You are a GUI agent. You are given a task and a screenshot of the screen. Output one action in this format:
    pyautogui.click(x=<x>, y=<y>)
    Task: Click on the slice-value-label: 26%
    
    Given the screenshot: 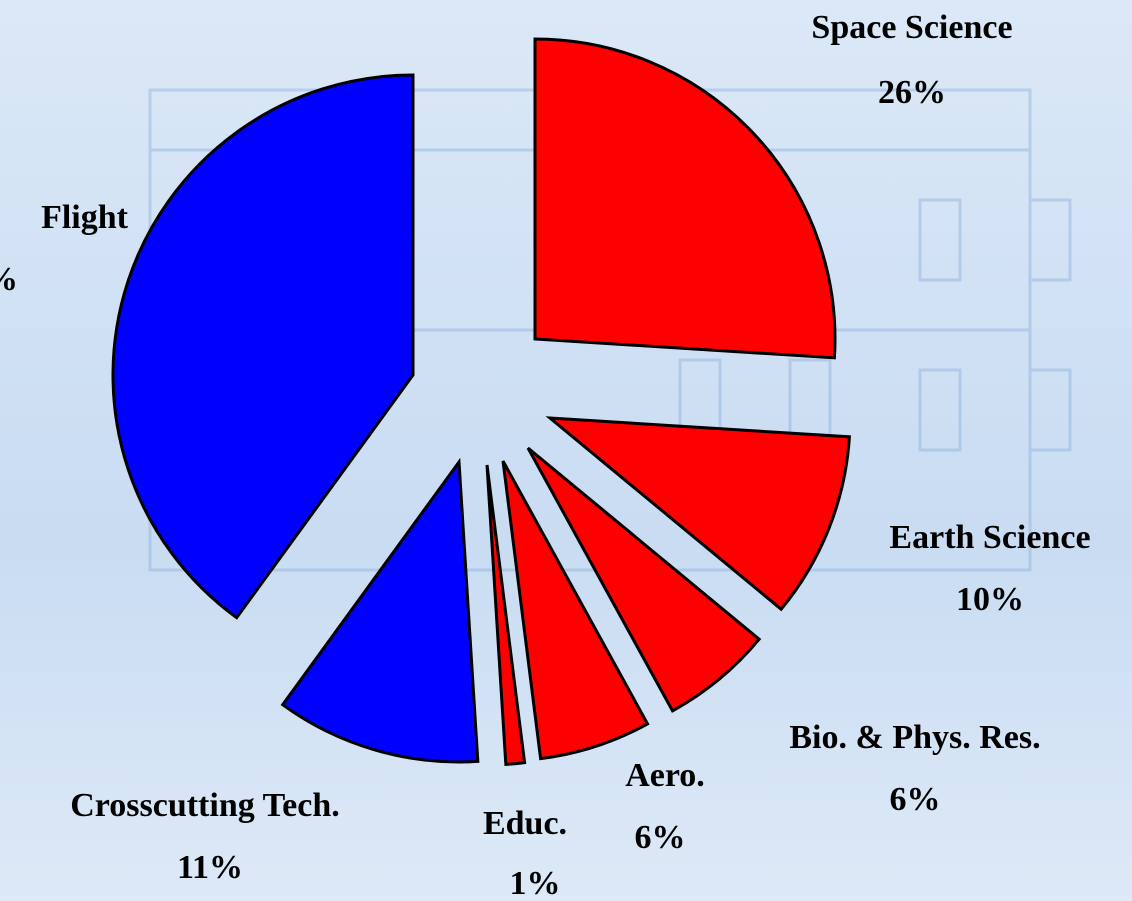 What is the action you would take?
    pyautogui.click(x=912, y=92)
    